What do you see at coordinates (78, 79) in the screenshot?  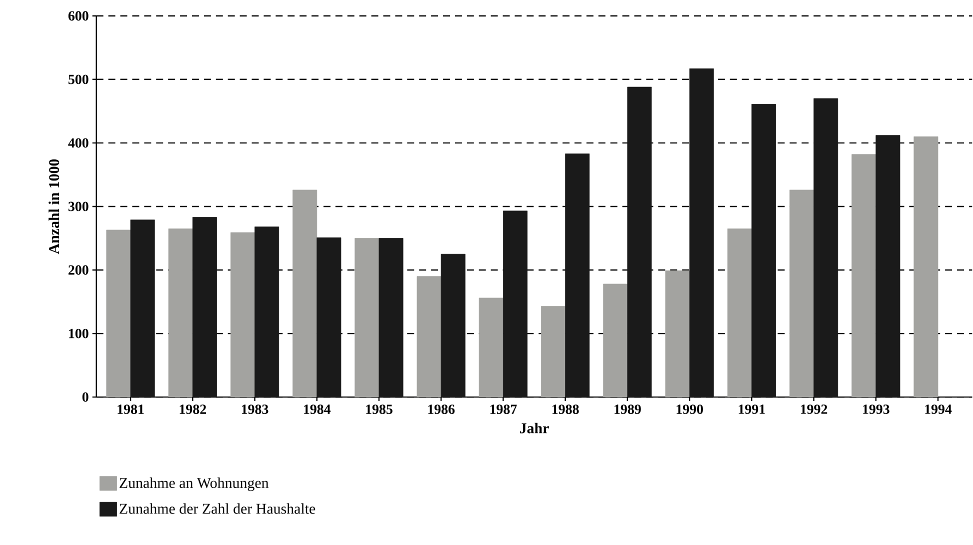 I see `y-tick-label: 500` at bounding box center [78, 79].